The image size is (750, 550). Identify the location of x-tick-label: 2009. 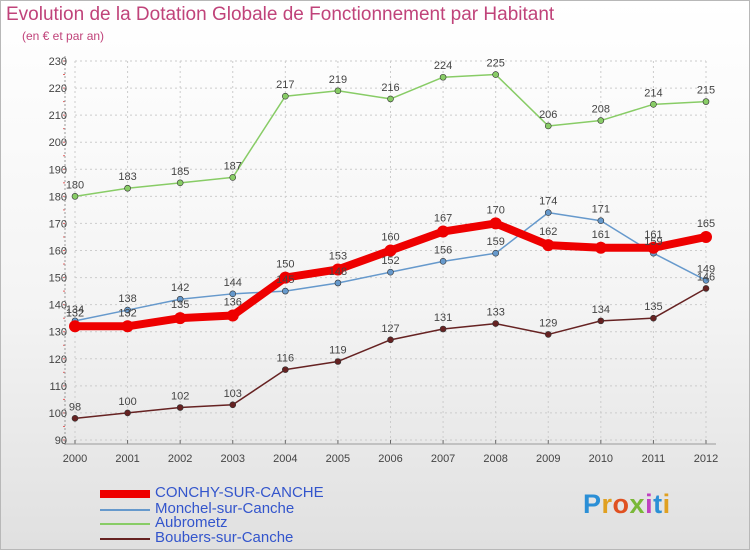
(548, 459).